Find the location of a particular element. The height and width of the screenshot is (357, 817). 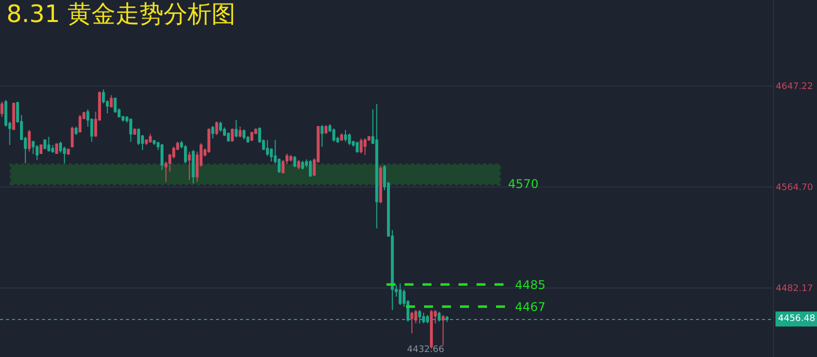

band-label: 4570 is located at coordinates (523, 184).